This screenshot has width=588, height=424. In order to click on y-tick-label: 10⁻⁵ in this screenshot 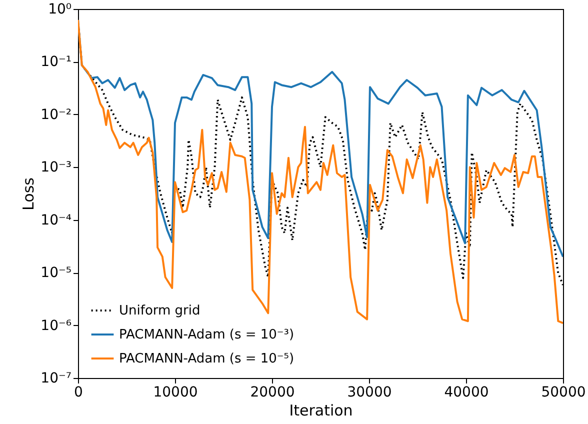, I will do `click(56, 273)`.